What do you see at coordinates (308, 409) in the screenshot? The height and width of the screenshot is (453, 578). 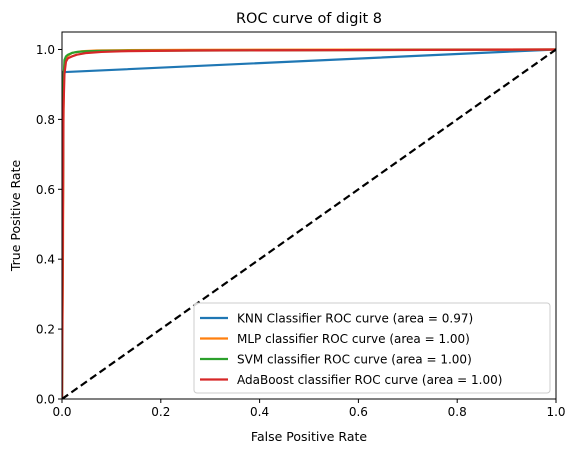 I see `x-axis-ticks: 0.0 0.2 0.4 0.6 0.8 1.0` at bounding box center [308, 409].